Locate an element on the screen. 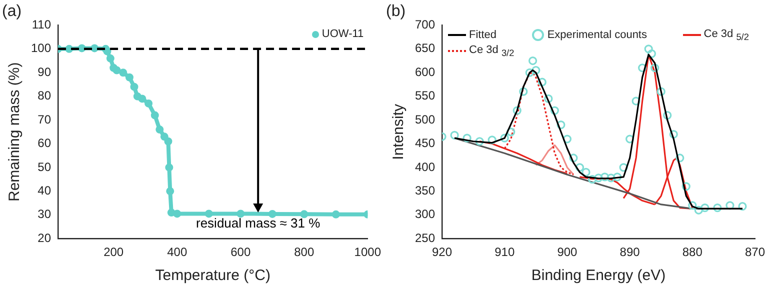 Image resolution: width=768 pixels, height=291 pixels. y-tick-label: 400 is located at coordinates (425, 167).